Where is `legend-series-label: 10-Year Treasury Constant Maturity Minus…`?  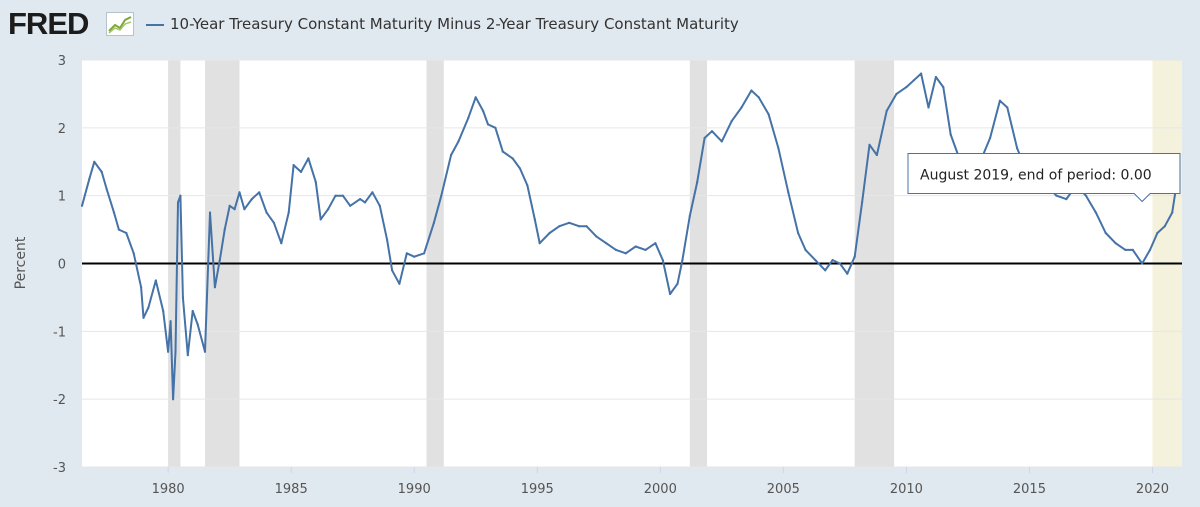 legend-series-label: 10-Year Treasury Constant Maturity Minus… is located at coordinates (454, 24).